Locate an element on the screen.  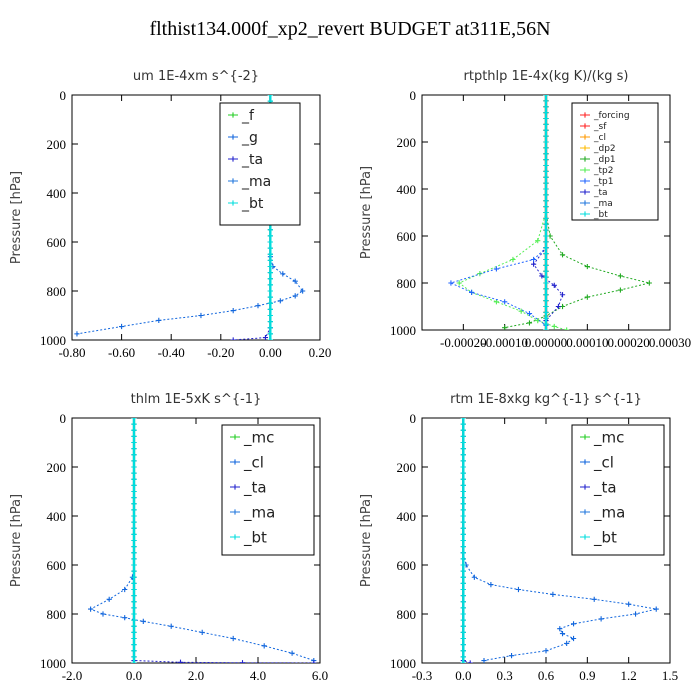
legend-entry-label: _tp2 is located at coordinates (603, 171).